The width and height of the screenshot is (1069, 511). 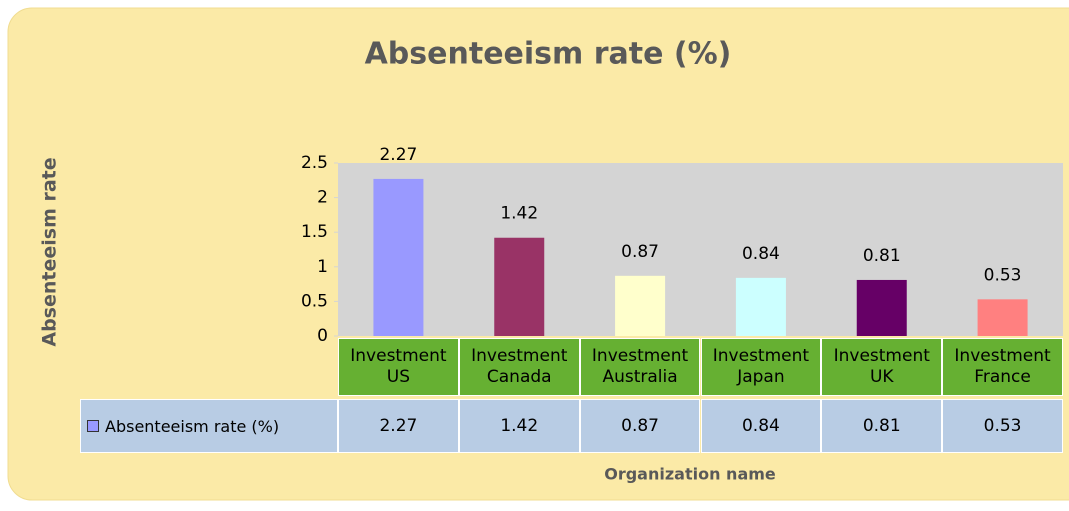 I want to click on chart-title: Absenteeism rate (%), so click(x=548, y=54).